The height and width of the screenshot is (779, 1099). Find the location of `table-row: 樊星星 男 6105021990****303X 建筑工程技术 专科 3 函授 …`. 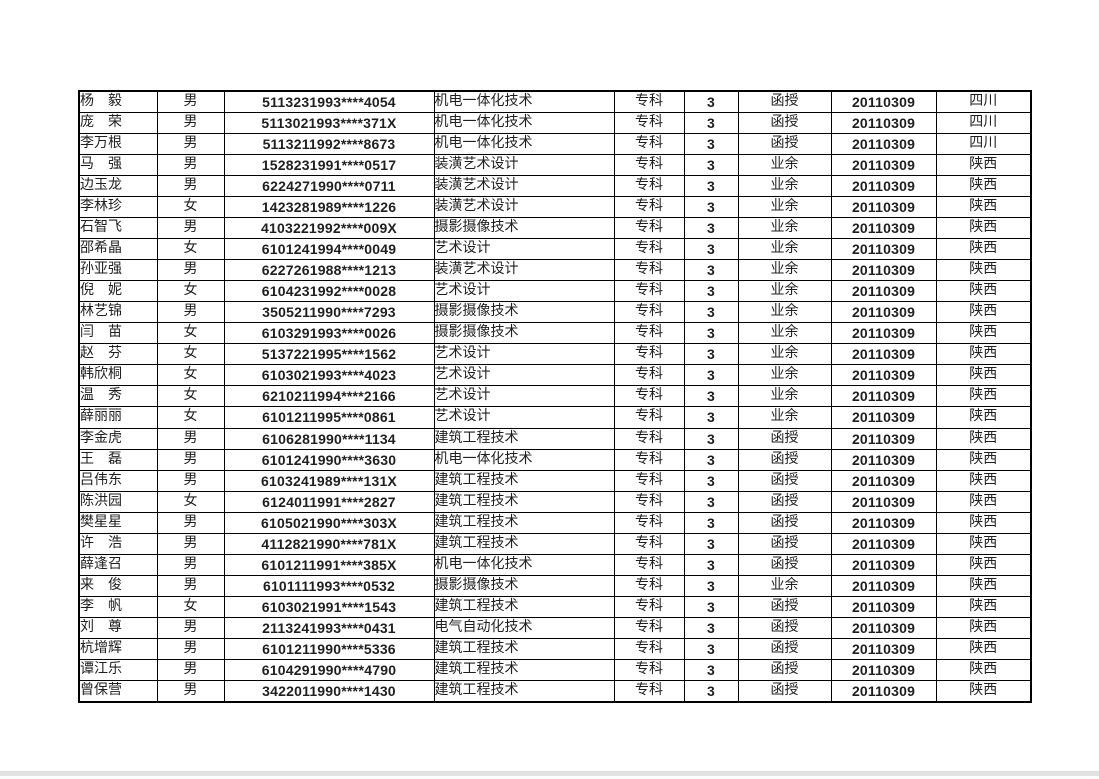

table-row: 樊星星 男 6105021990****303X 建筑工程技术 专科 3 函授 … is located at coordinates (555, 522).